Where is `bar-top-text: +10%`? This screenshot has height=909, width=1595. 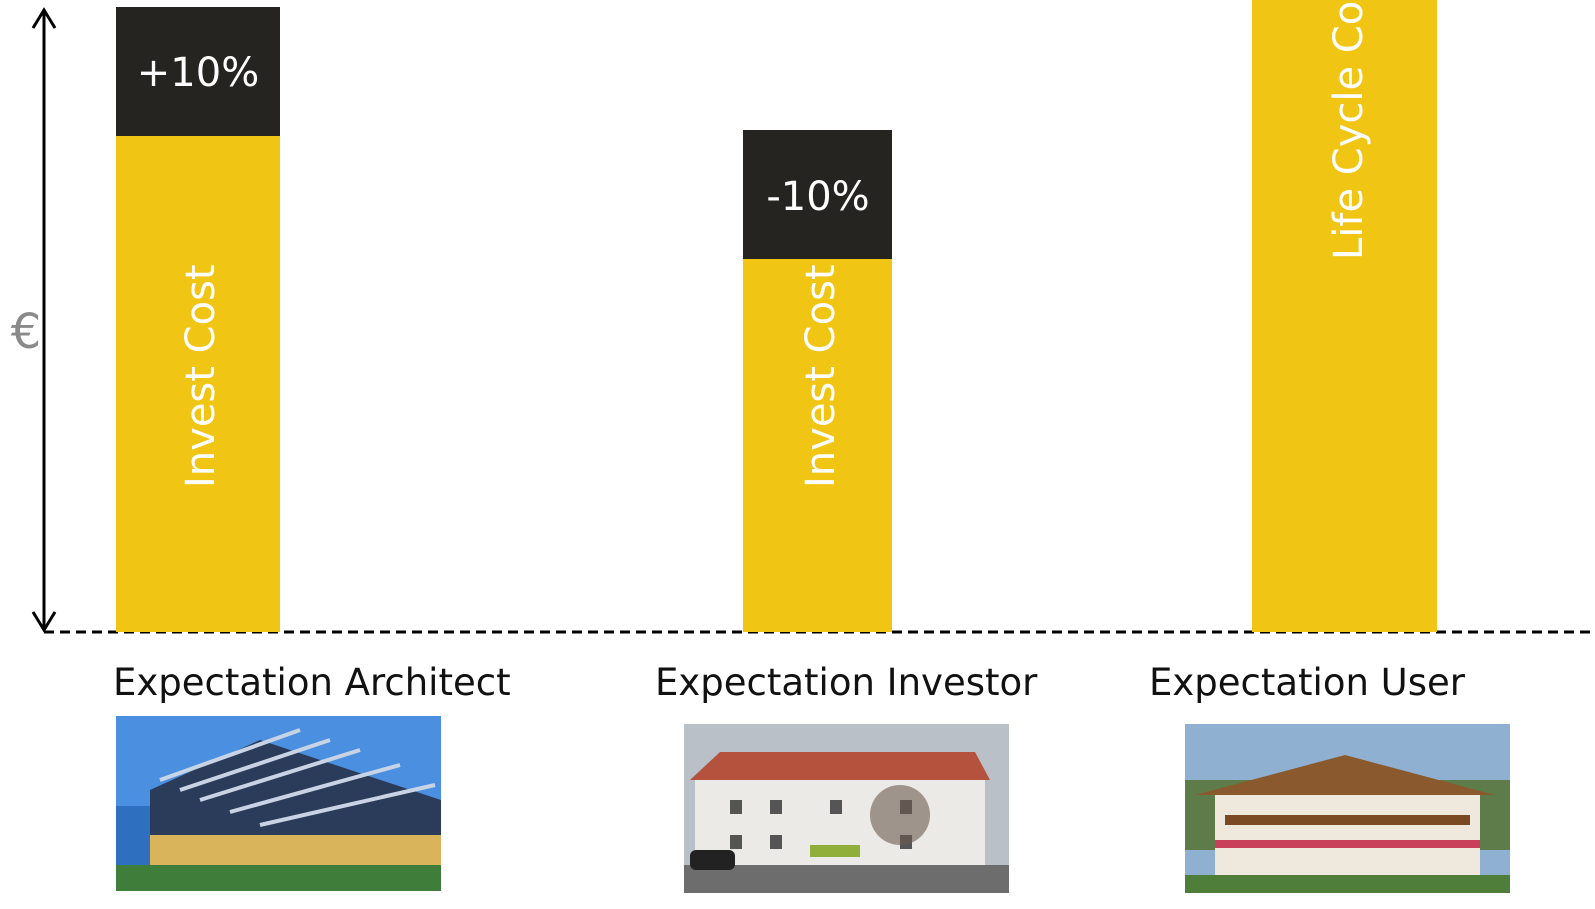 bar-top-text: +10% is located at coordinates (198, 73).